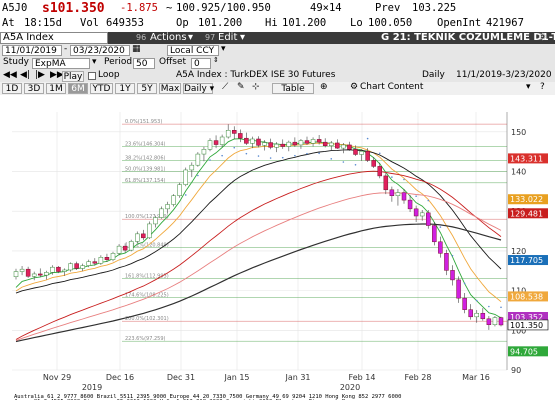 Image resolution: width=555 pixels, height=400 pixels. Describe the element at coordinates (326, 8) in the screenshot. I see `bid-ask-size: 49×14` at that location.